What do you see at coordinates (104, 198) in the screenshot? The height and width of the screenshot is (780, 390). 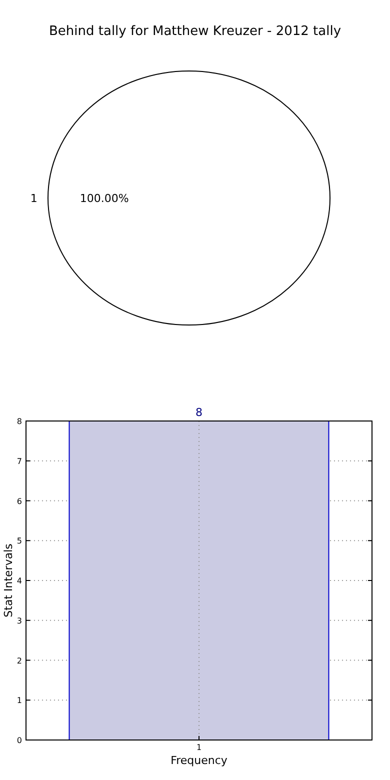 I see `data-label: 100.00%` at bounding box center [104, 198].